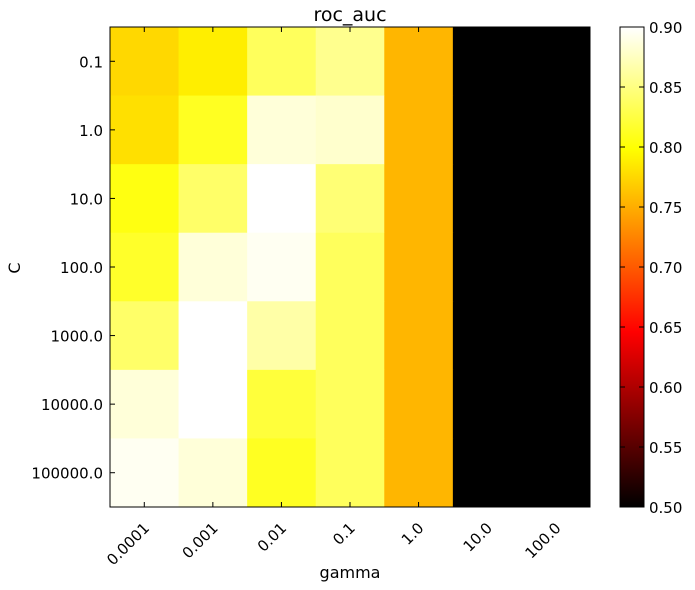 This screenshot has width=695, height=590. I want to click on x-tick-label: 0.01, so click(272, 537).